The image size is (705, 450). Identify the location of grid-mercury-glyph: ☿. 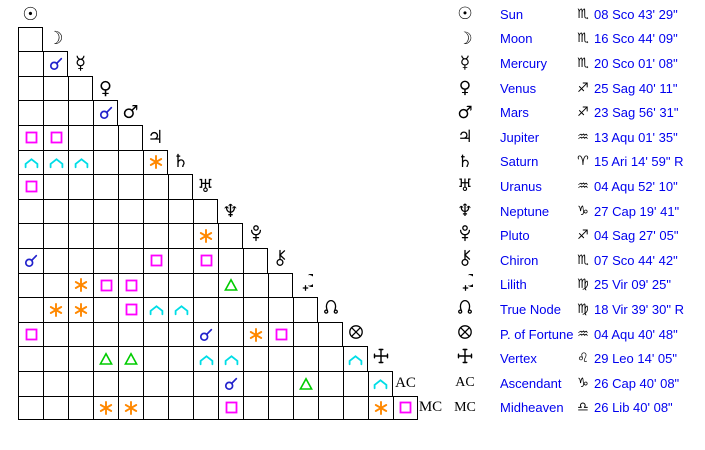
(80, 63).